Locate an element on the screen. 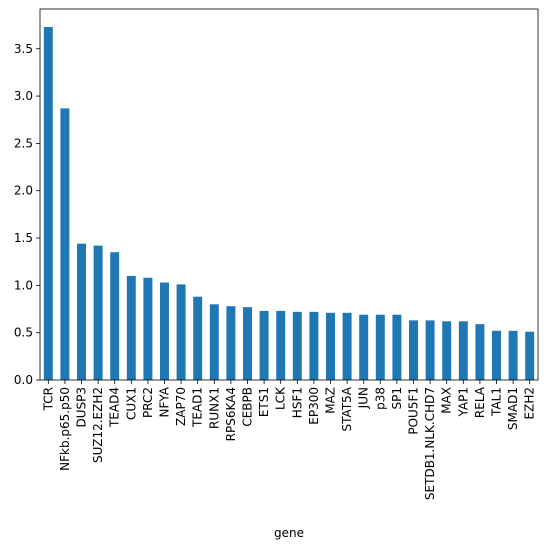 The height and width of the screenshot is (549, 547). y-tick-label: 3.5 is located at coordinates (23, 49).